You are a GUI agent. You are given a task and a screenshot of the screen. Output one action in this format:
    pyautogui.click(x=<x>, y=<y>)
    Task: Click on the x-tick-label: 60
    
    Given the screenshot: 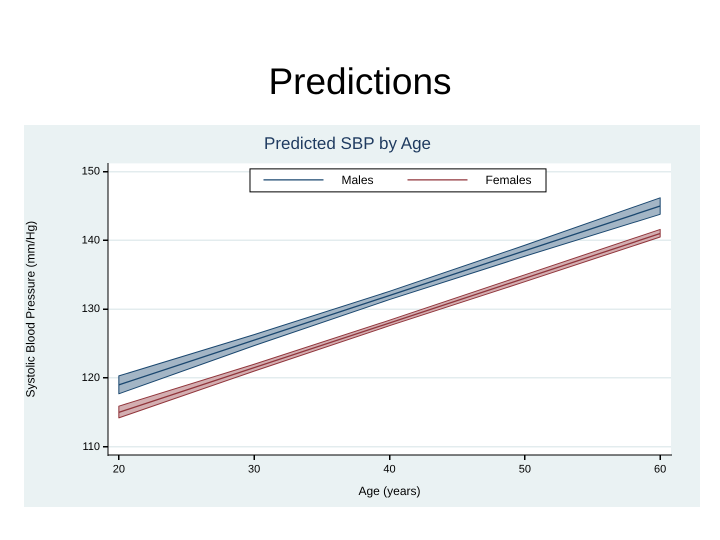 What is the action you would take?
    pyautogui.click(x=660, y=470)
    